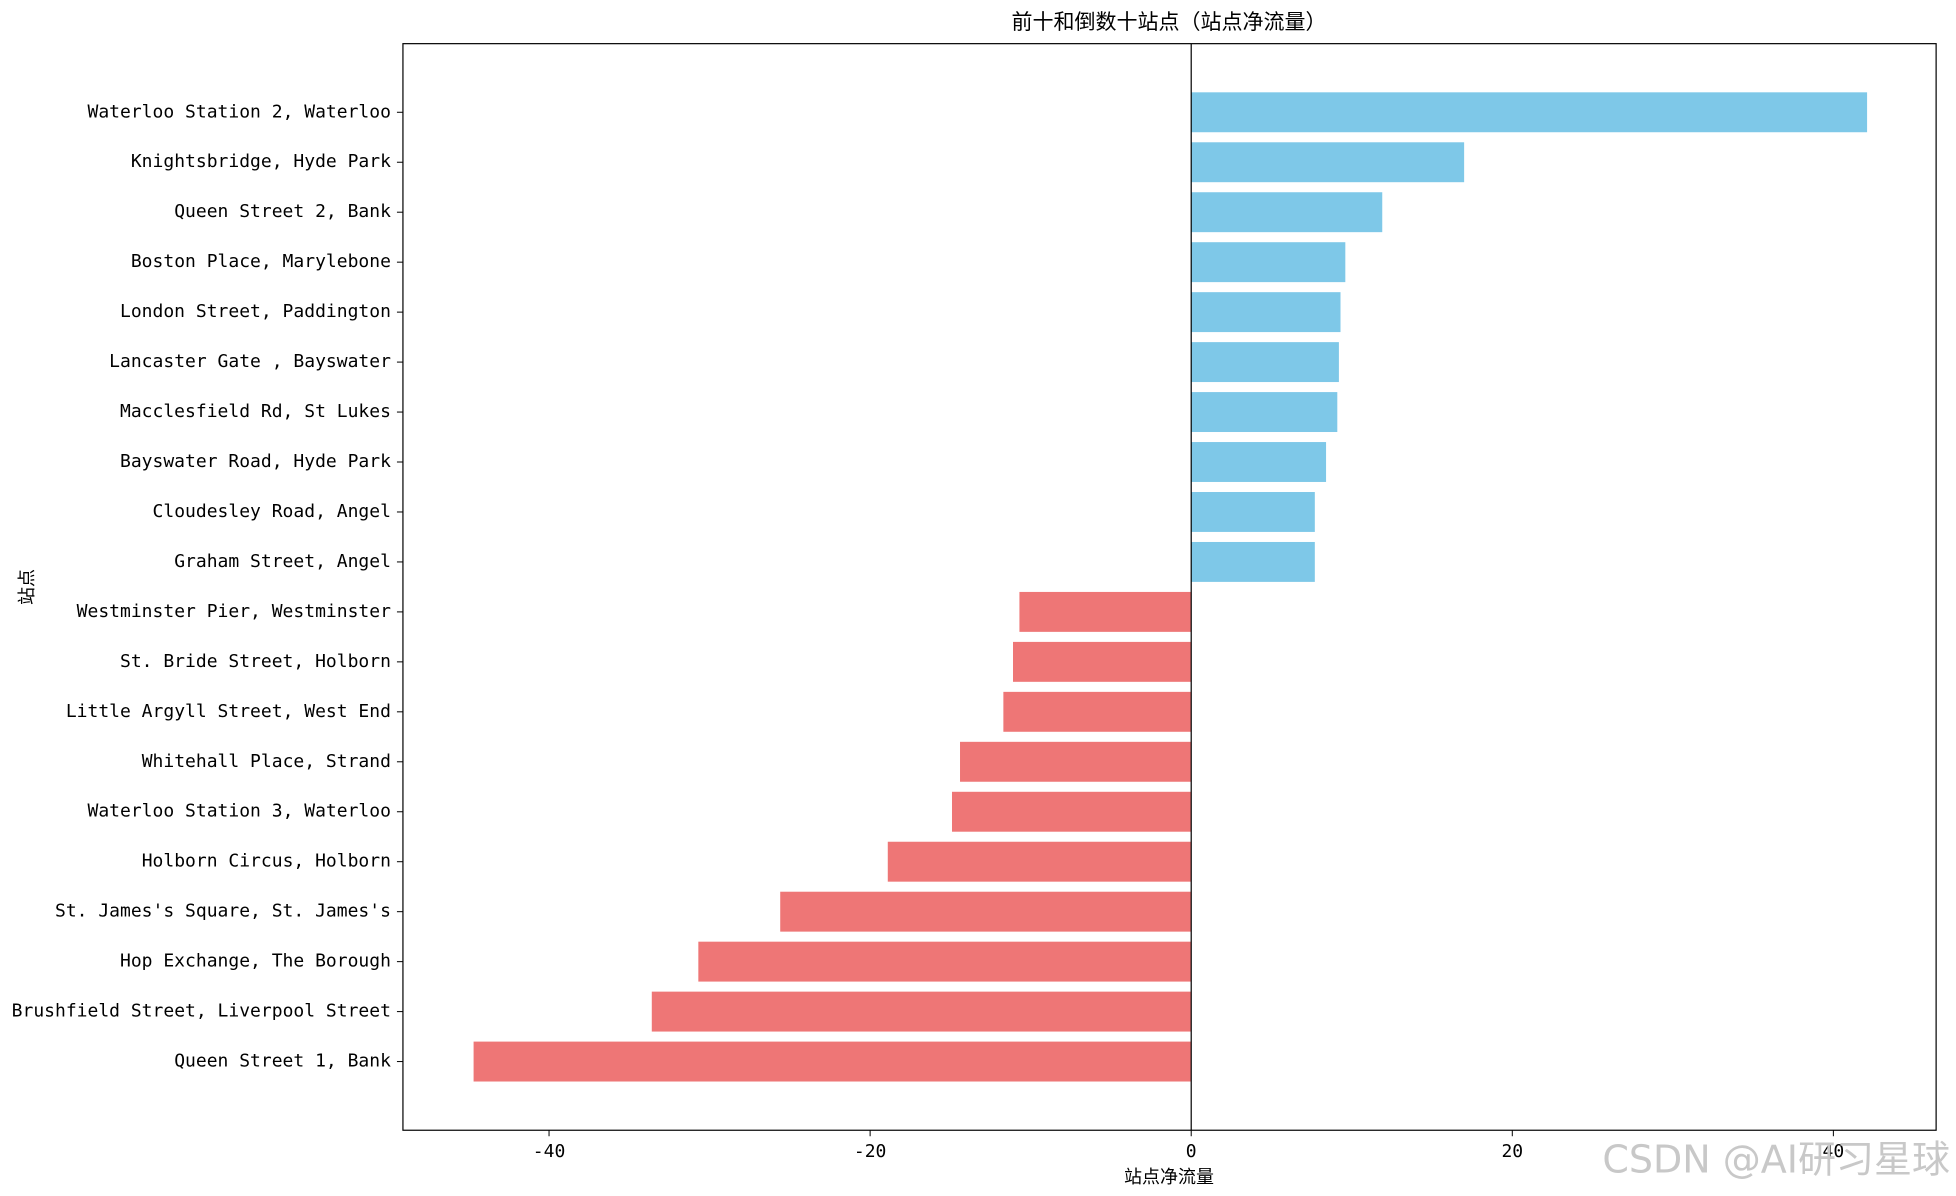 The height and width of the screenshot is (1196, 1956). I want to click on x-axis-label: 站点净流量, so click(1169, 1177).